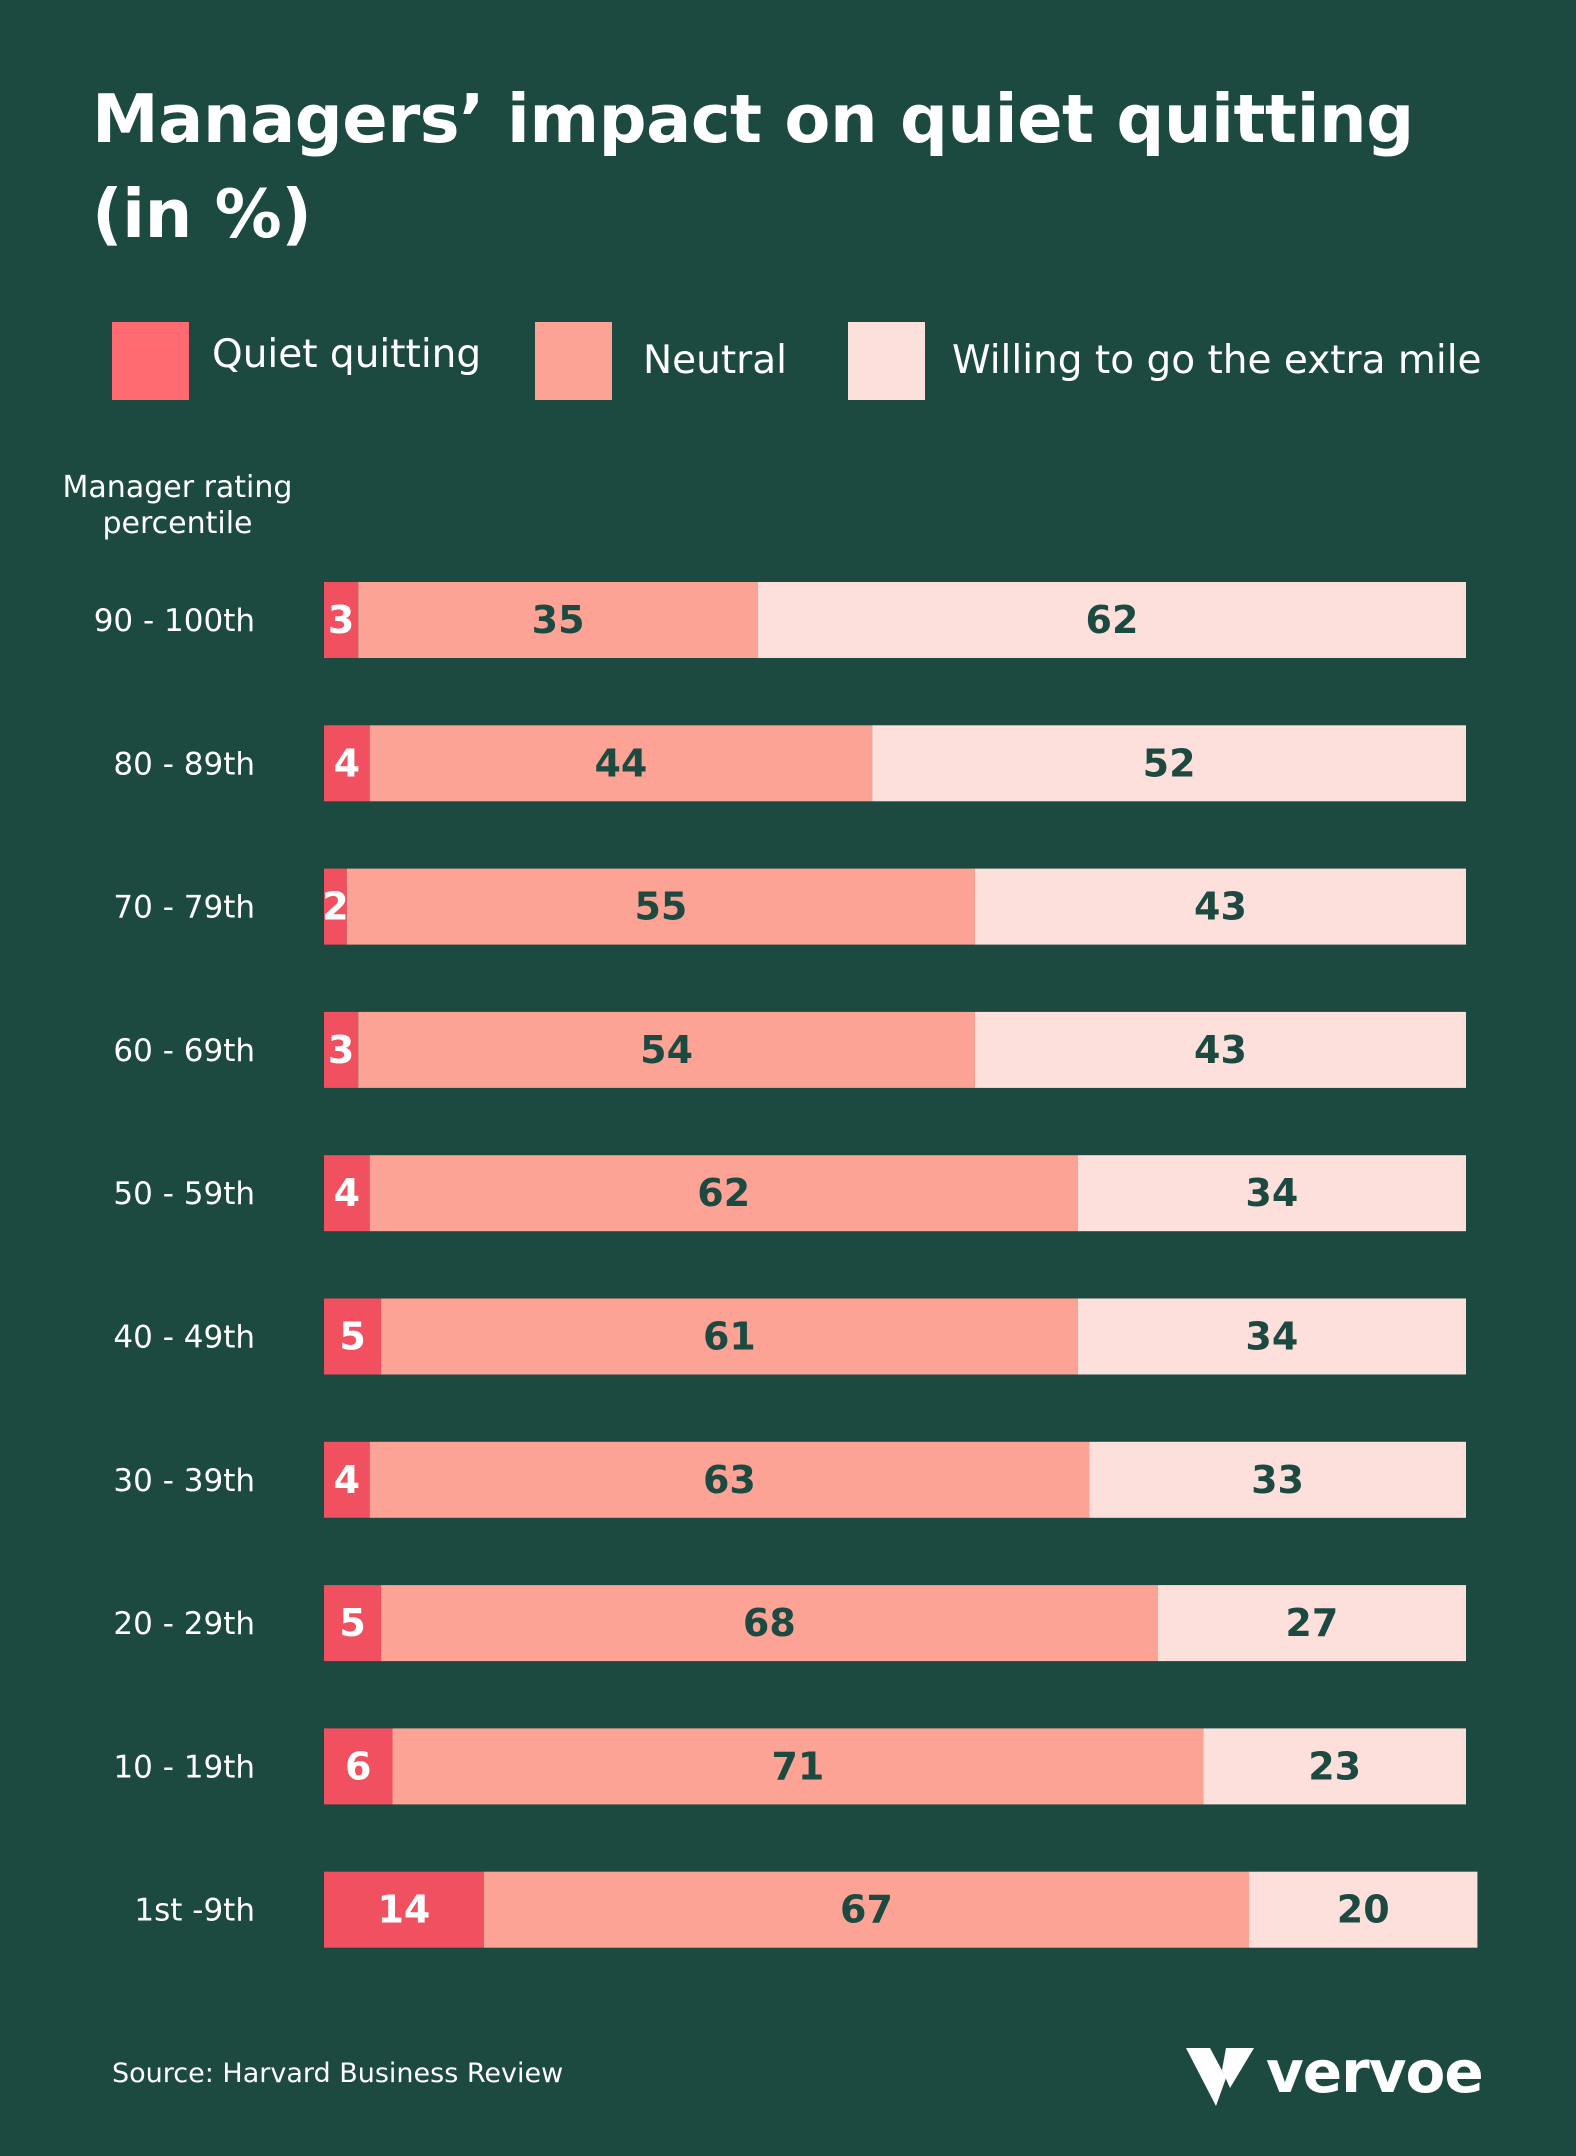  Describe the element at coordinates (184, 1767) in the screenshot. I see `category-label: 10 - 19th` at that location.